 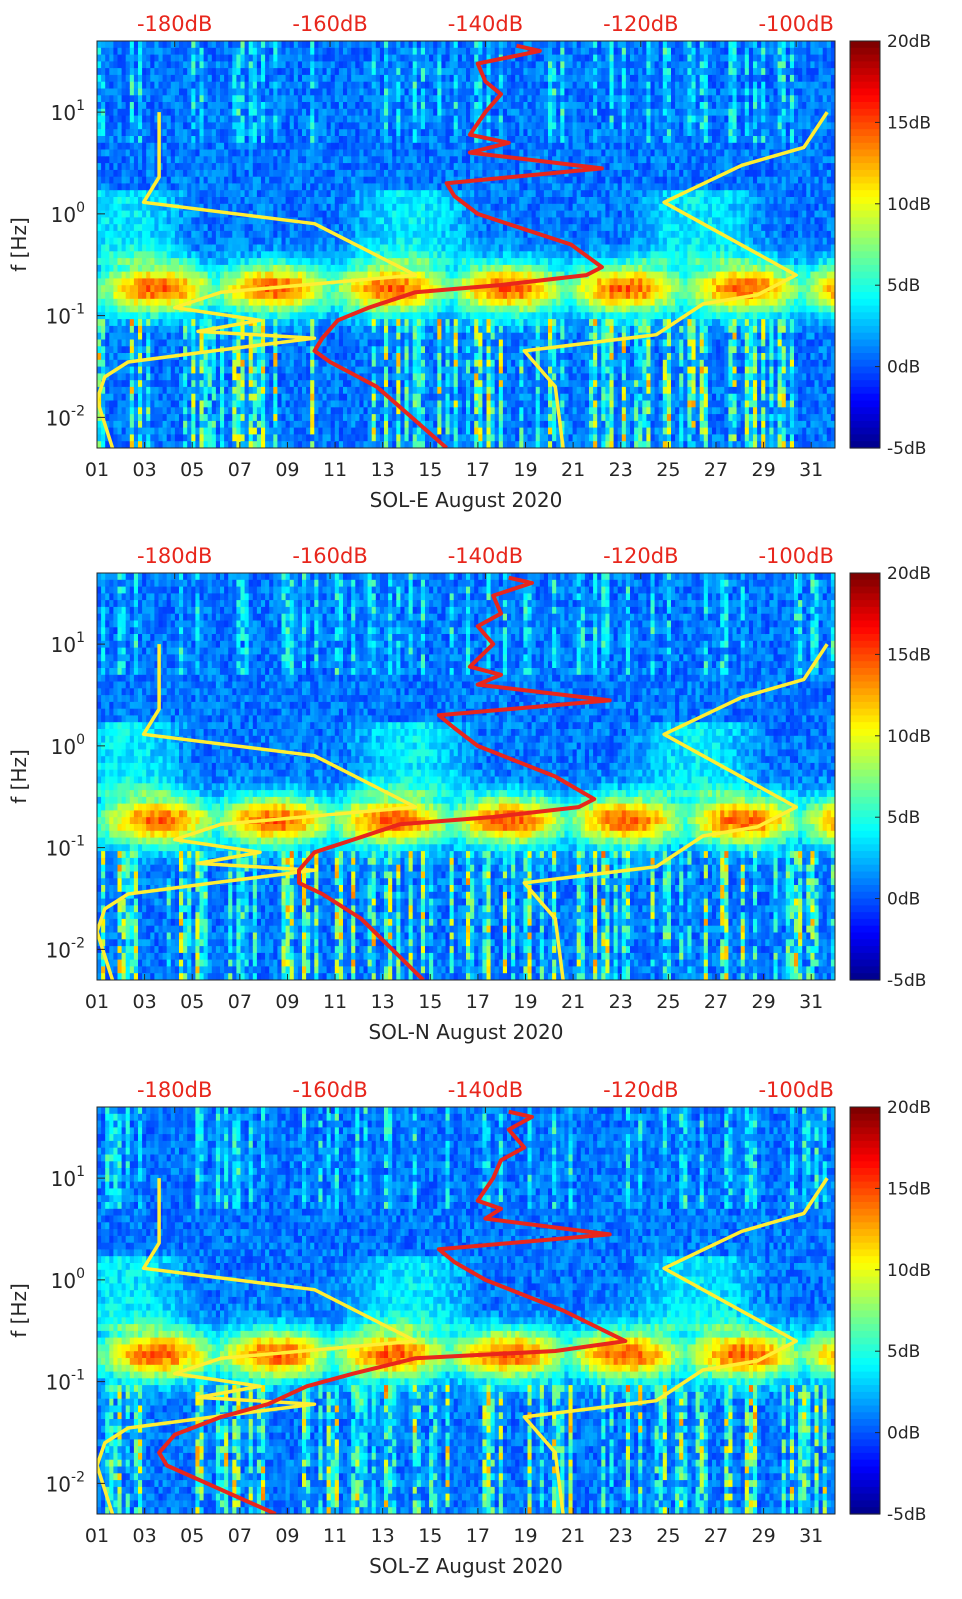 What do you see at coordinates (465, 1032) in the screenshot?
I see `x-axis-label: SOL-N August 2020` at bounding box center [465, 1032].